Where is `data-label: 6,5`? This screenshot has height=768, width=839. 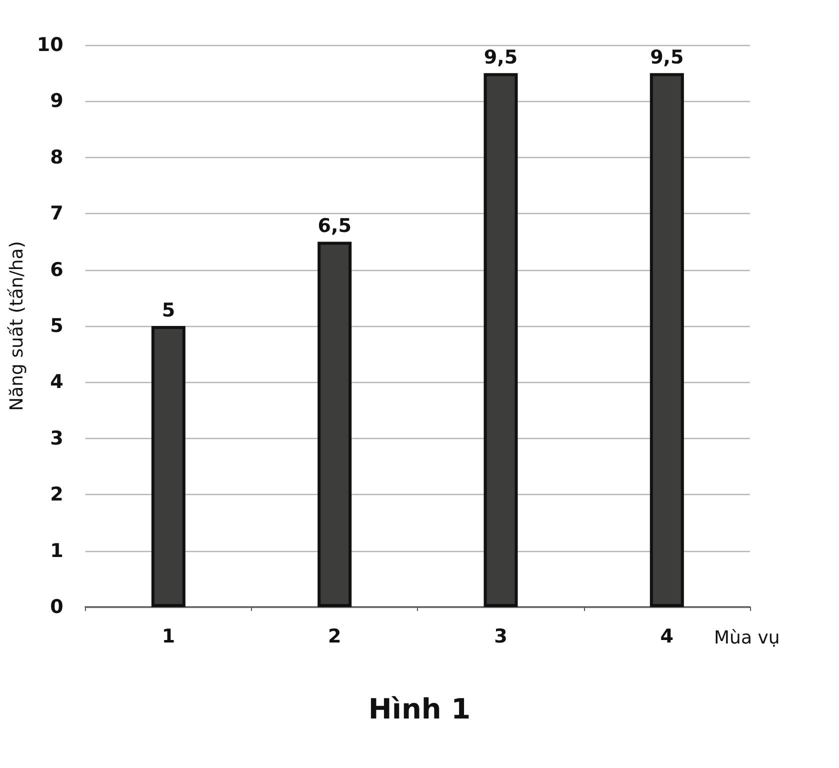
data-label: 6,5 is located at coordinates (335, 226).